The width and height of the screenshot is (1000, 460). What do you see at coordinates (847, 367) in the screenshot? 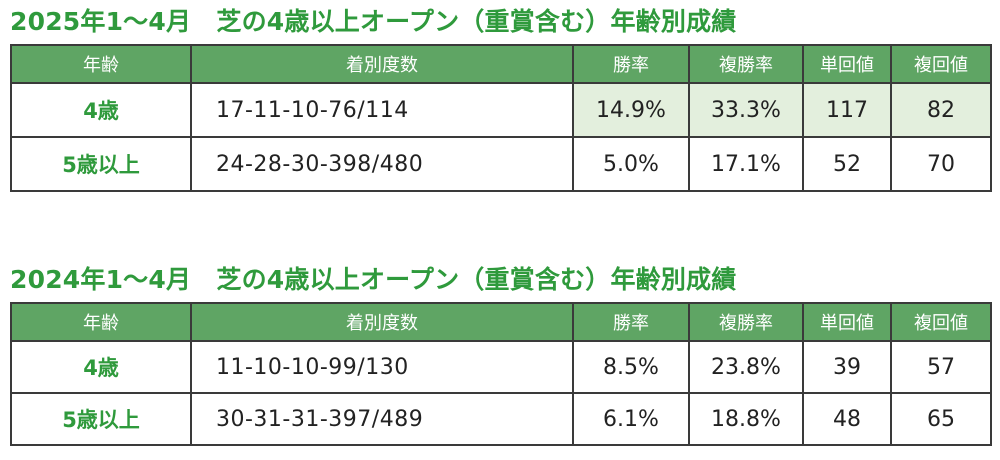
I see `win-return-cell: 39` at bounding box center [847, 367].